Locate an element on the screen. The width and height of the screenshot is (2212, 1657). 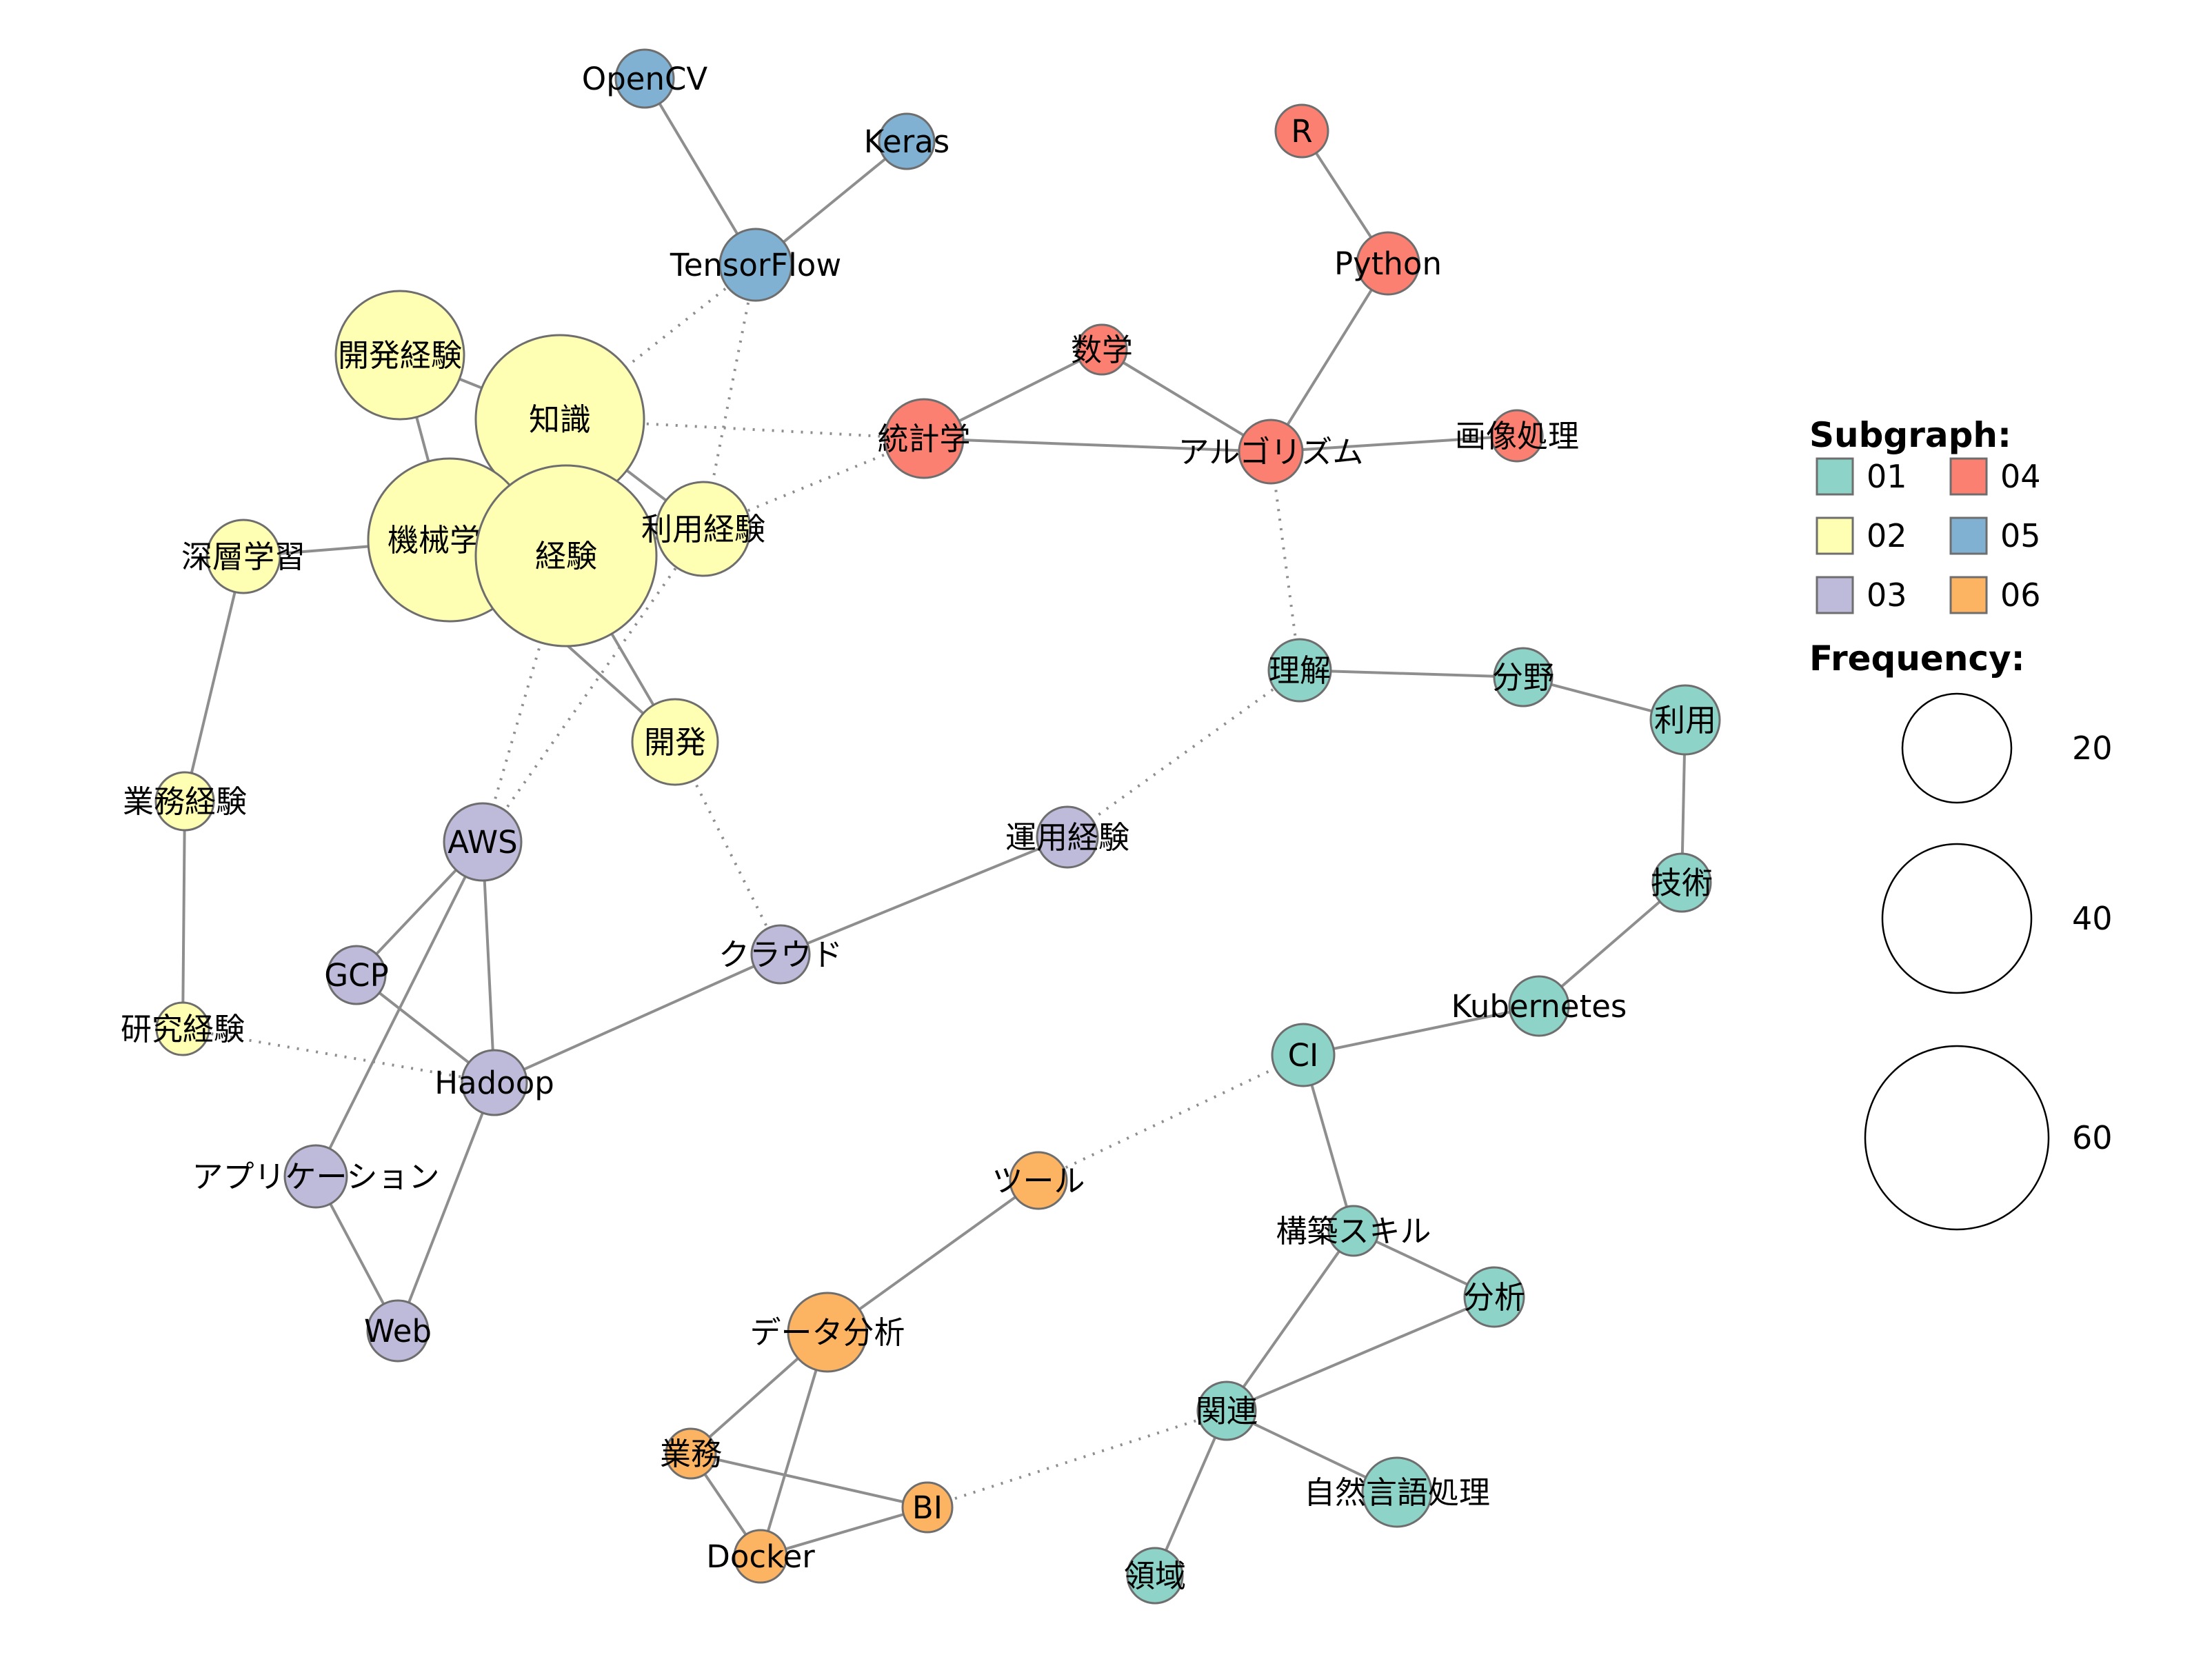
node-statistics: 統計学 is located at coordinates (924, 438).